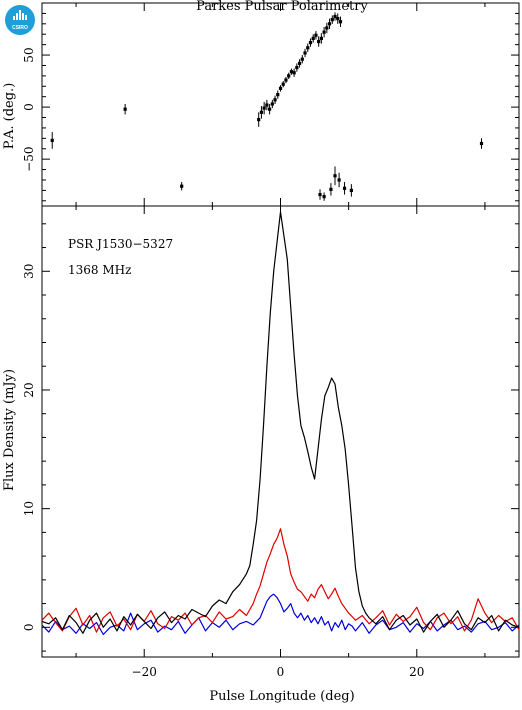 The height and width of the screenshot is (710, 522). Describe the element at coordinates (280, 614) in the screenshot. I see `profile-line-circular` at that location.